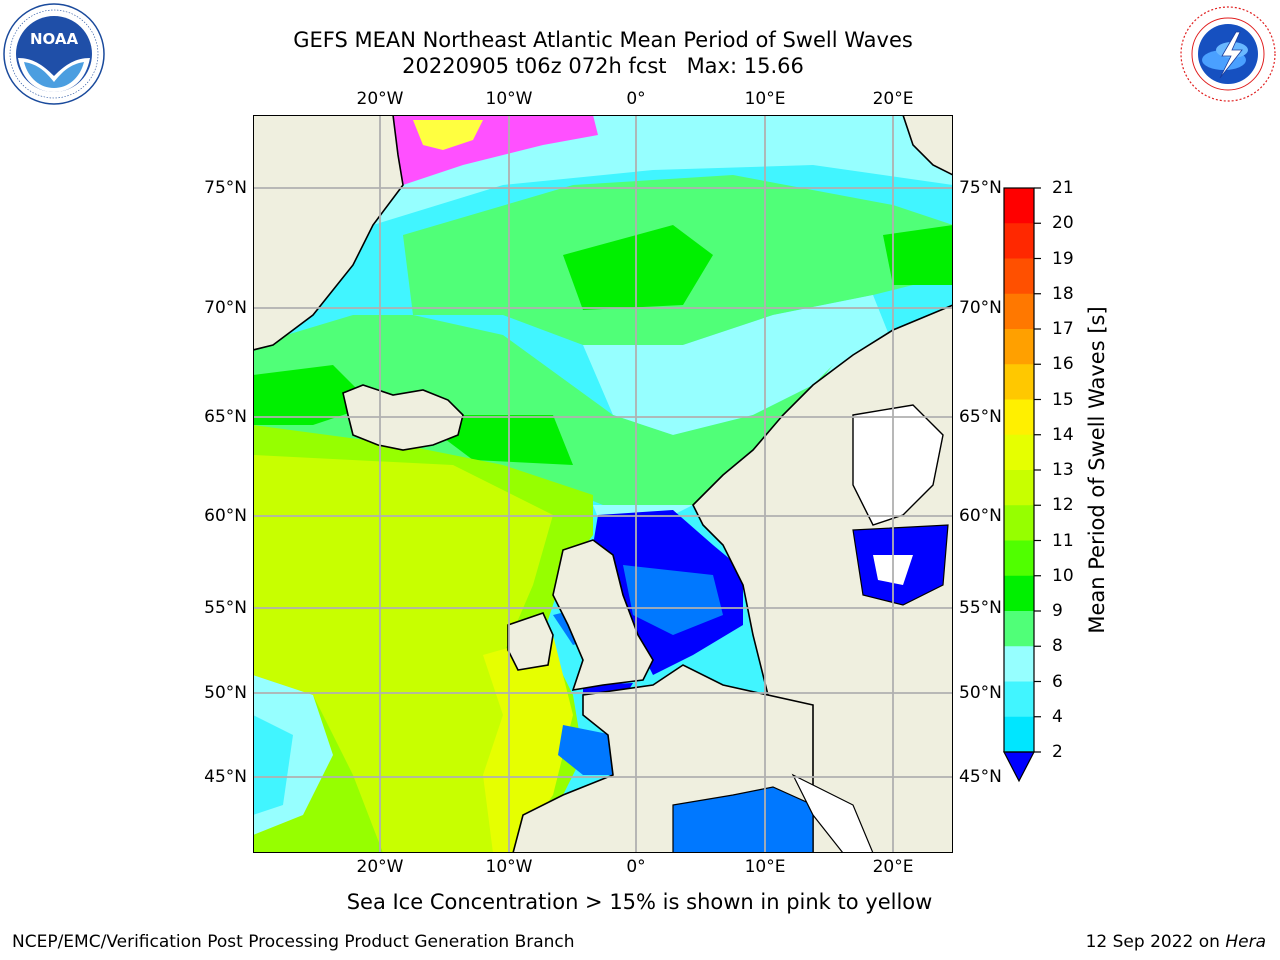  What do you see at coordinates (673, 600) in the screenshot?
I see `field-blue2-north-sea` at bounding box center [673, 600].